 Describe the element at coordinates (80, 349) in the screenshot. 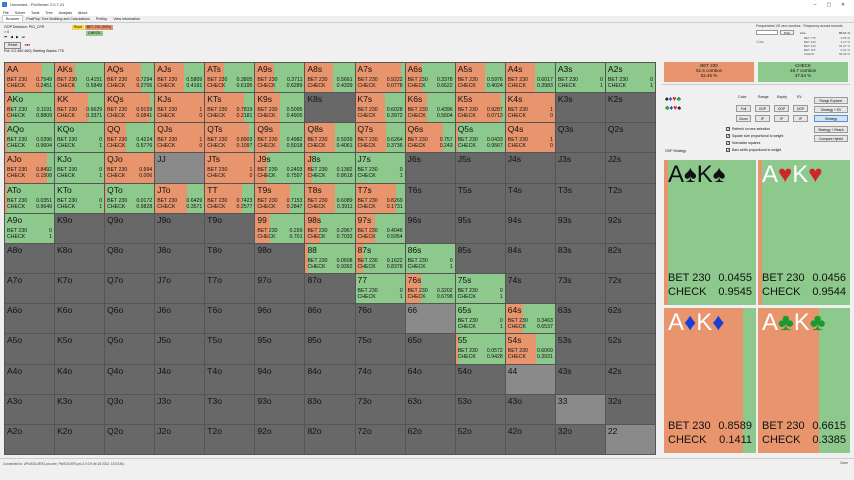

I see `hand-cell-K5o: K5o` at that location.